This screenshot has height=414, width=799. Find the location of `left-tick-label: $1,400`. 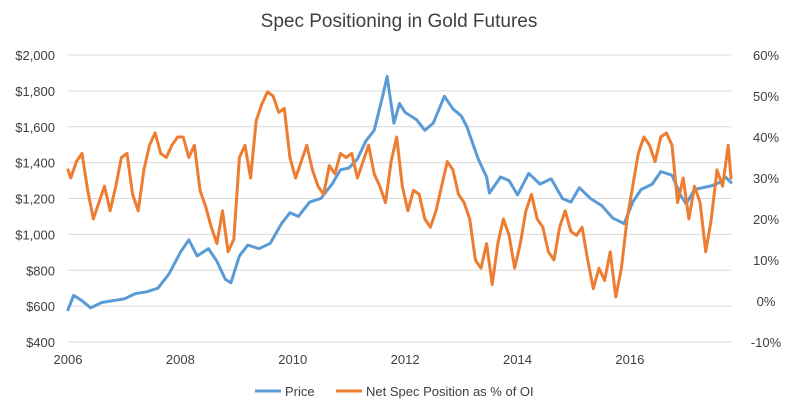

left-tick-label: $1,400 is located at coordinates (35, 163).